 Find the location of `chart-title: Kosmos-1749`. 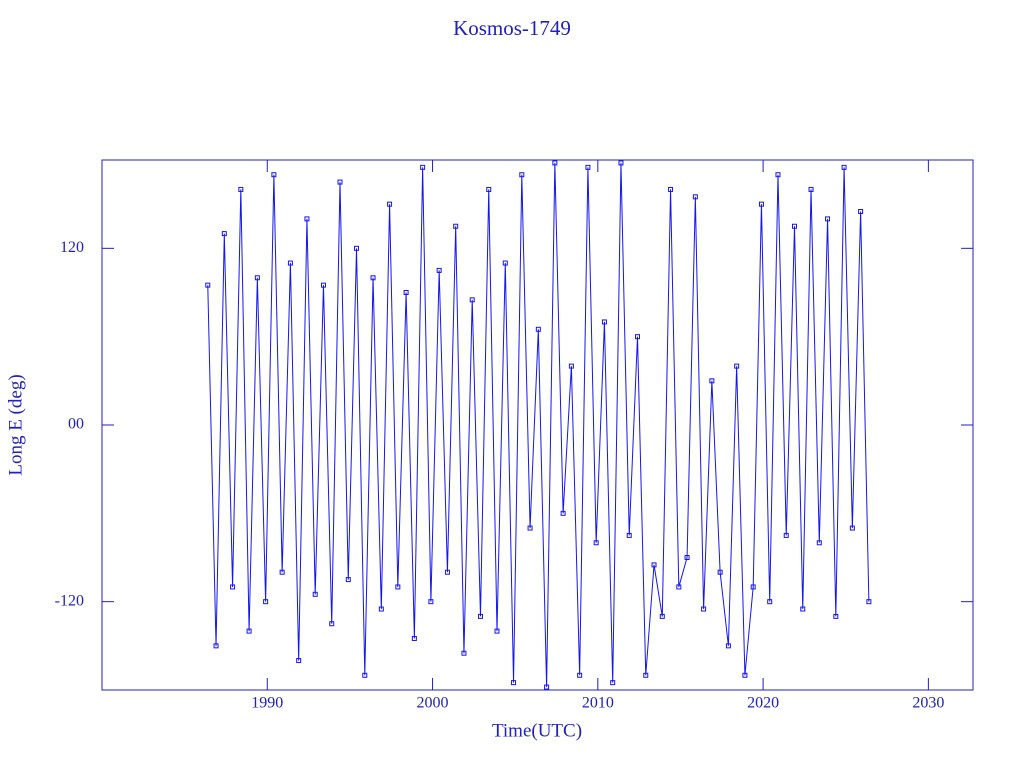

chart-title: Kosmos-1749 is located at coordinates (512, 28).